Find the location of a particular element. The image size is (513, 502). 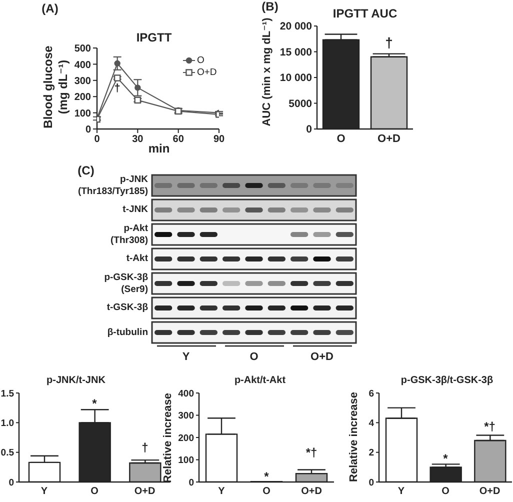

category-label: t-JNK is located at coordinates (135, 209).